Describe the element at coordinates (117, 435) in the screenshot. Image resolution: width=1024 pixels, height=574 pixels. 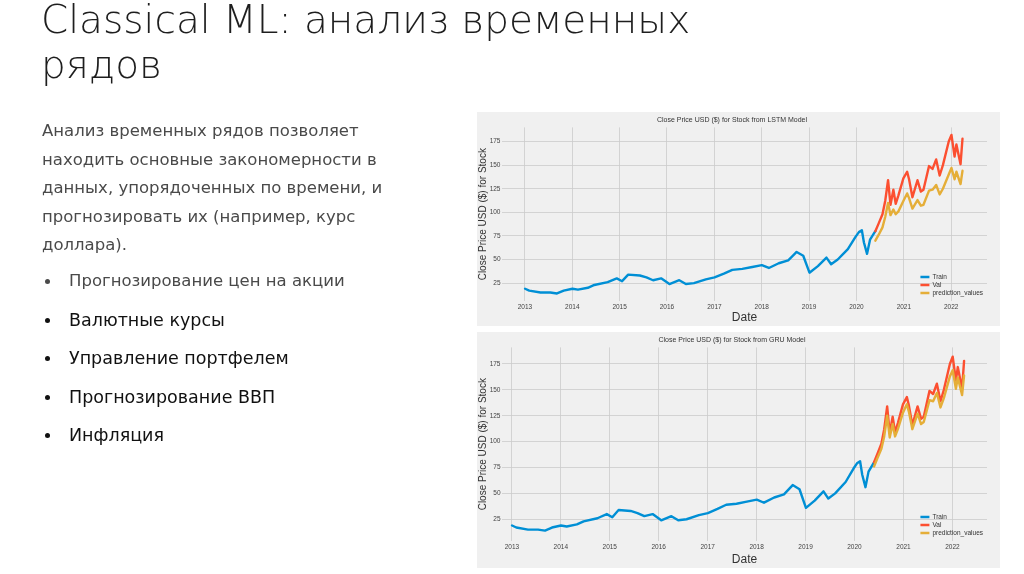
I see `text: Инфляция` at that location.